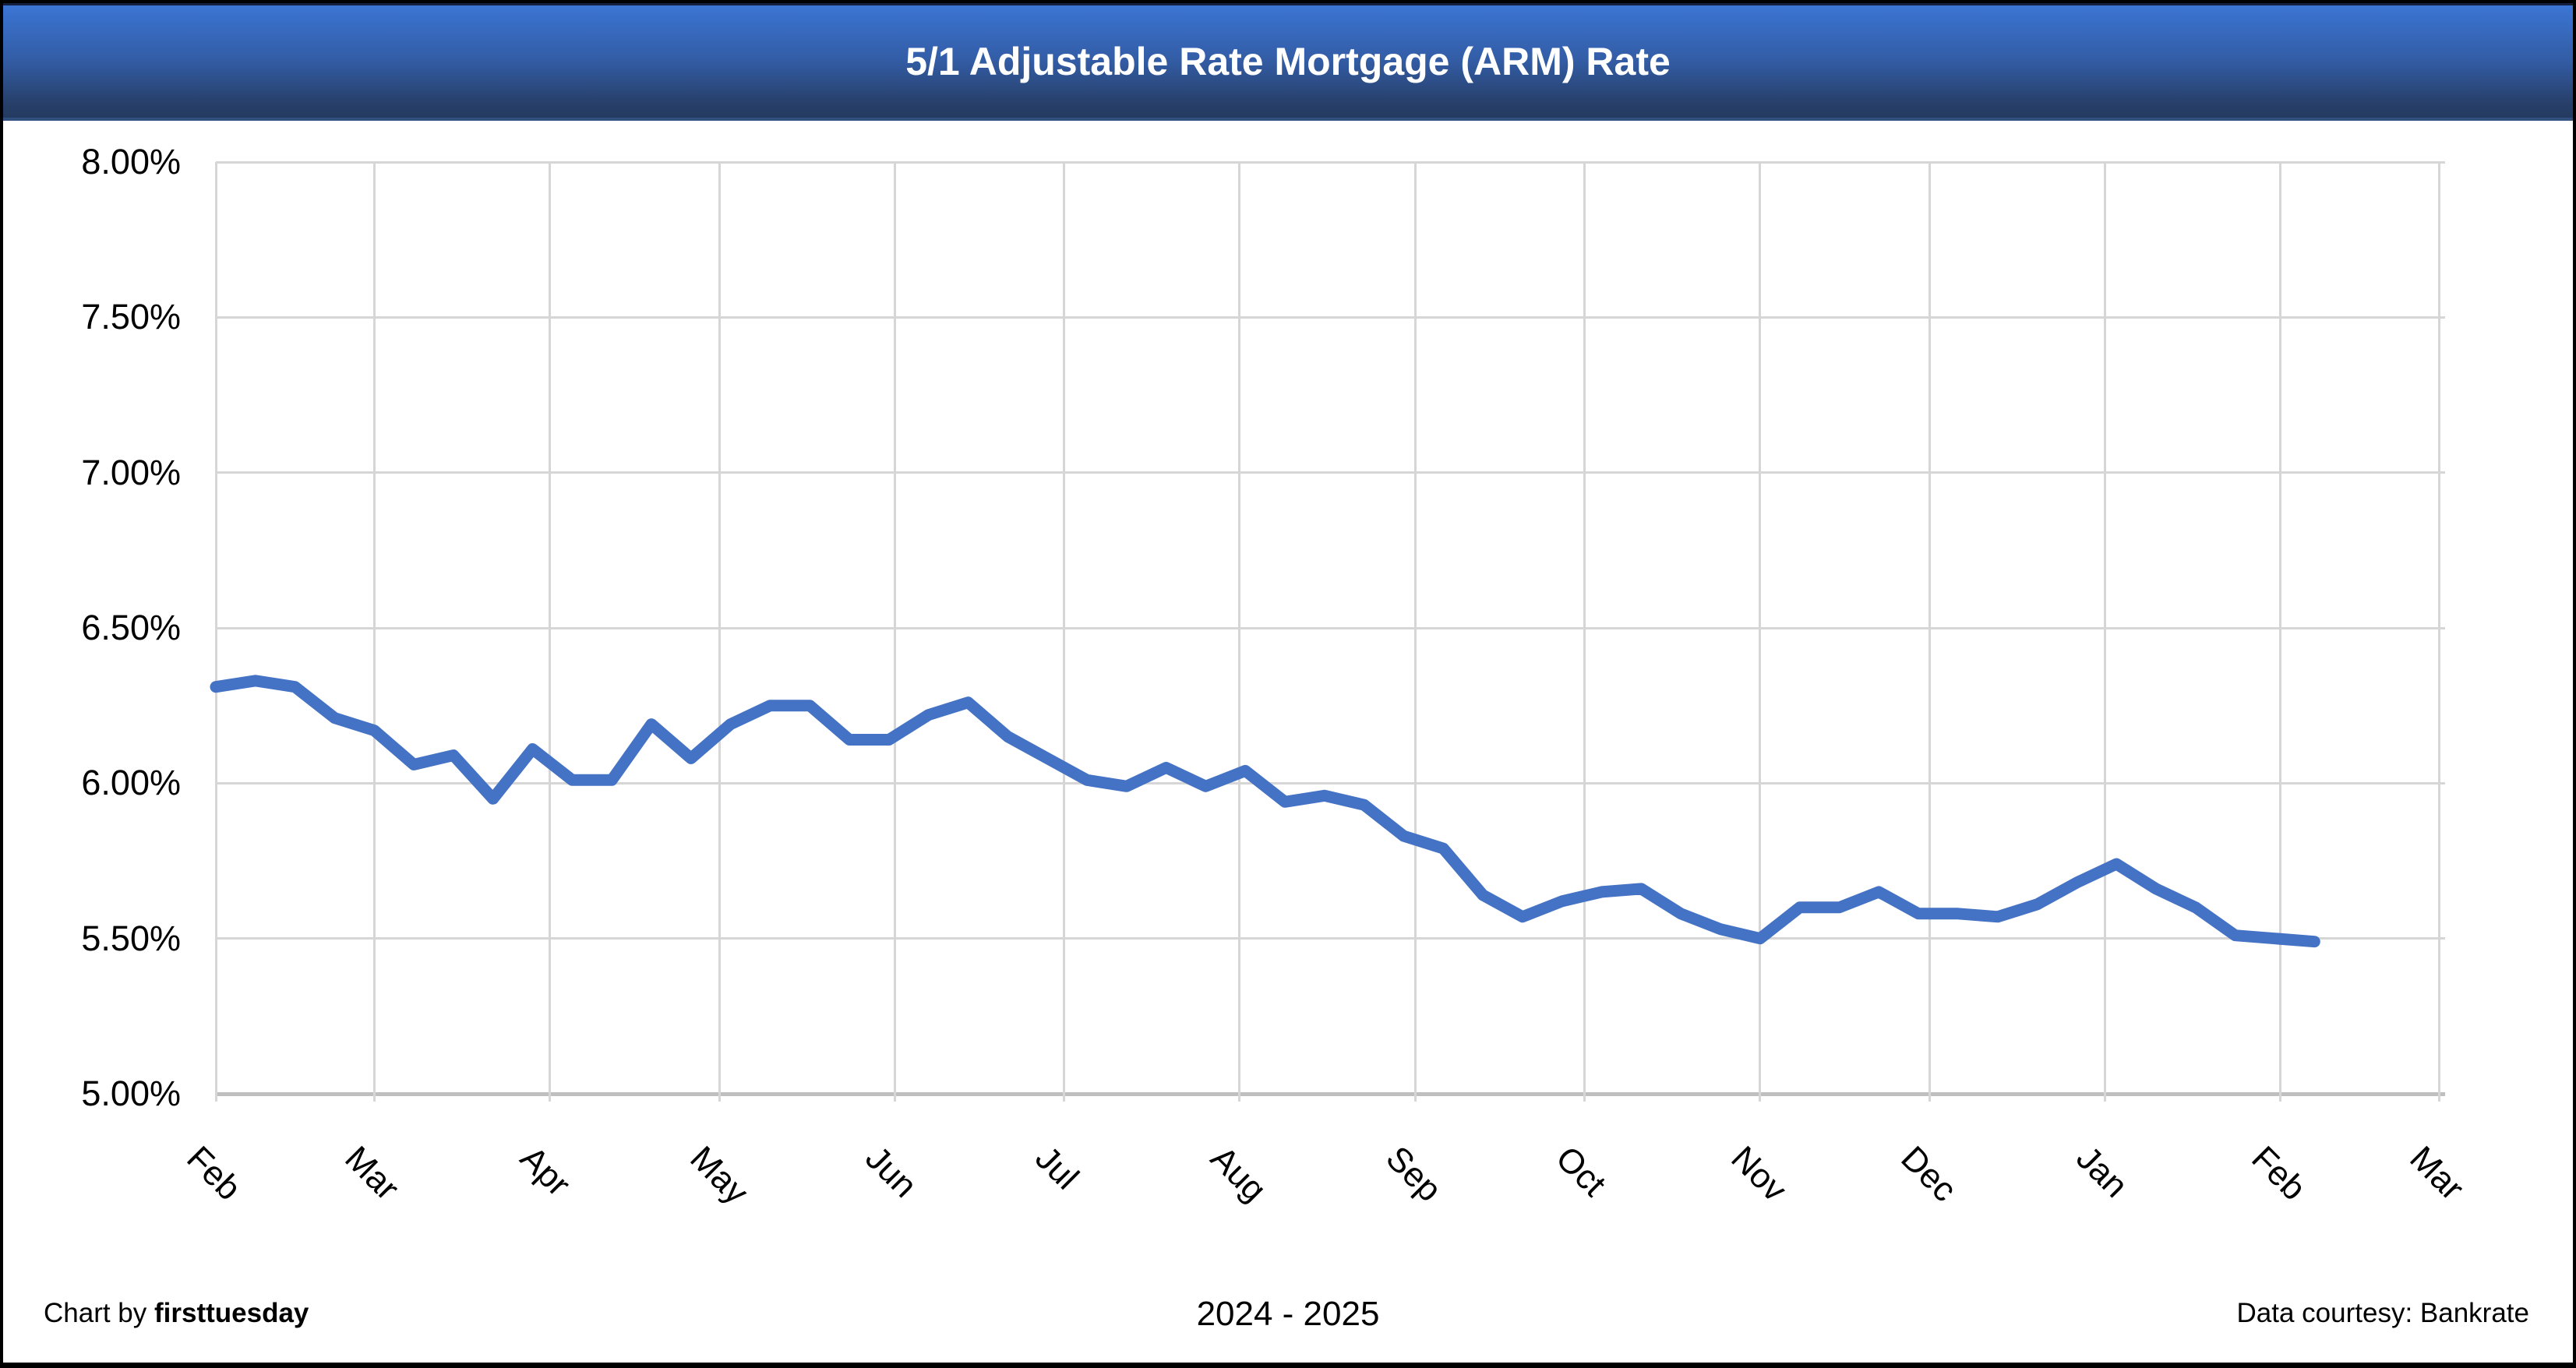 Image resolution: width=2576 pixels, height=1368 pixels. What do you see at coordinates (131, 162) in the screenshot?
I see `y-tick-label: 8.00%` at bounding box center [131, 162].